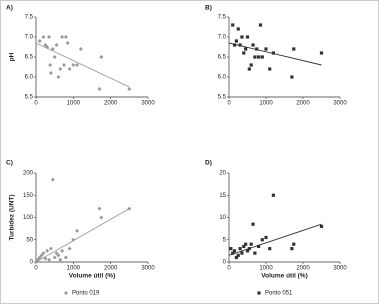  What do you see at coordinates (12, 217) in the screenshot?
I see `y-axis-label: Turbidez (UNT)` at bounding box center [12, 217].